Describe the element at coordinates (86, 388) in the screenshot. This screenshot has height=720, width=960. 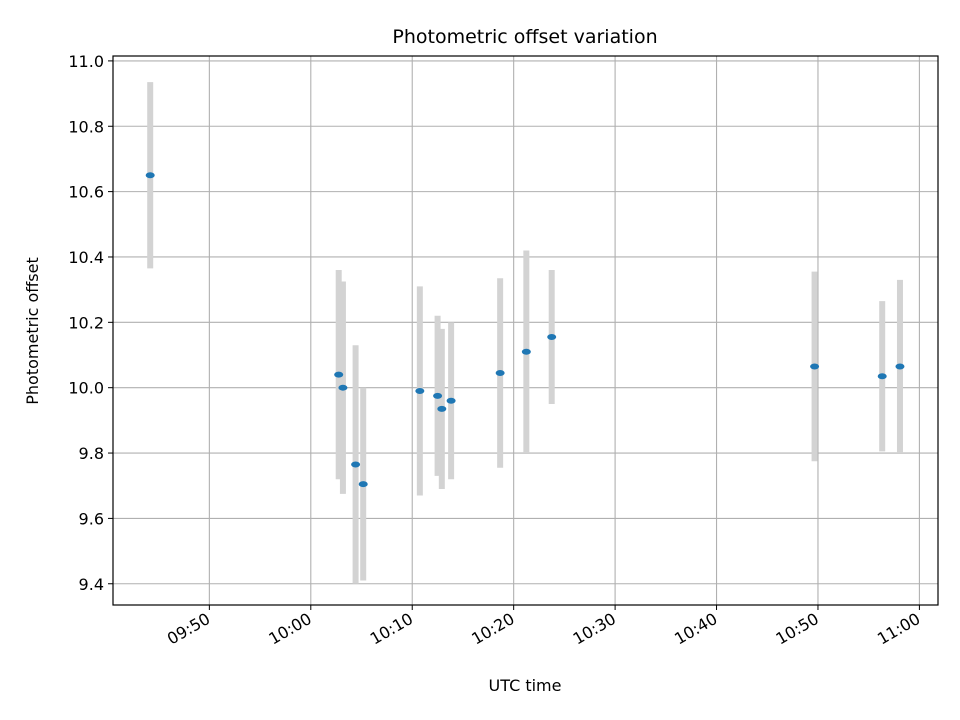
I see `y-tick-label: 10.0` at that location.